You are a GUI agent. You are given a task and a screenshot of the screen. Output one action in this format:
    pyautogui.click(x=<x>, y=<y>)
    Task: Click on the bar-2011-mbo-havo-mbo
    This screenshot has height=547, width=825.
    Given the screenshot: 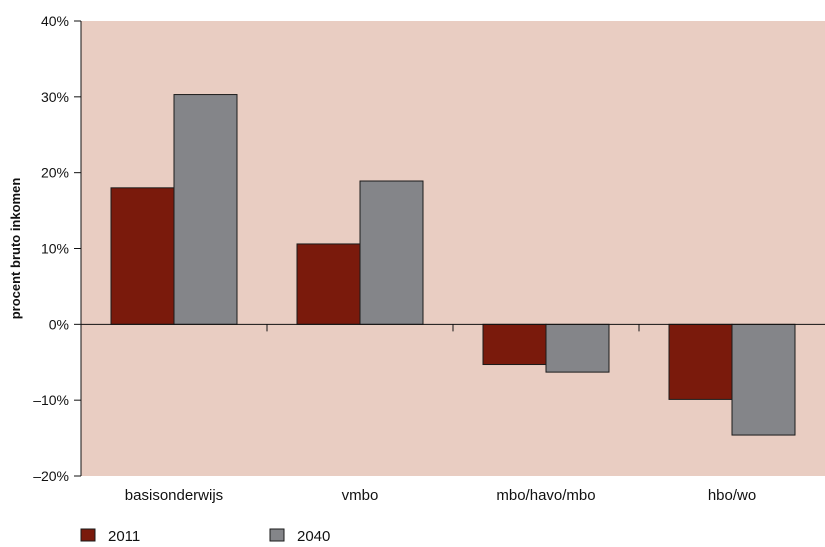 What is the action you would take?
    pyautogui.click(x=514, y=344)
    